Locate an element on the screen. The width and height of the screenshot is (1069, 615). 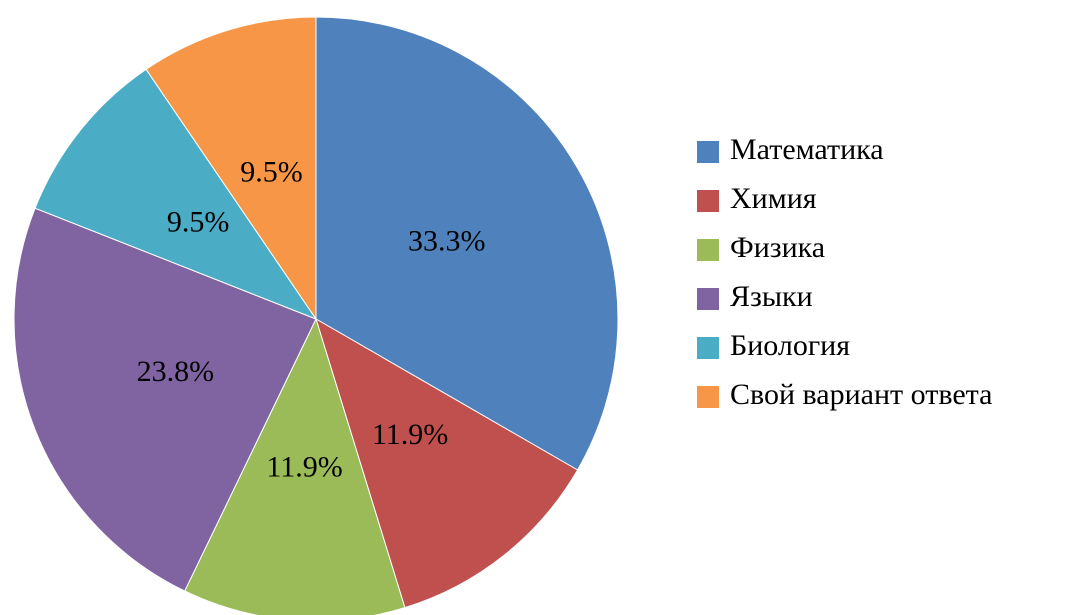
data-label: 33.3% is located at coordinates (447, 240).